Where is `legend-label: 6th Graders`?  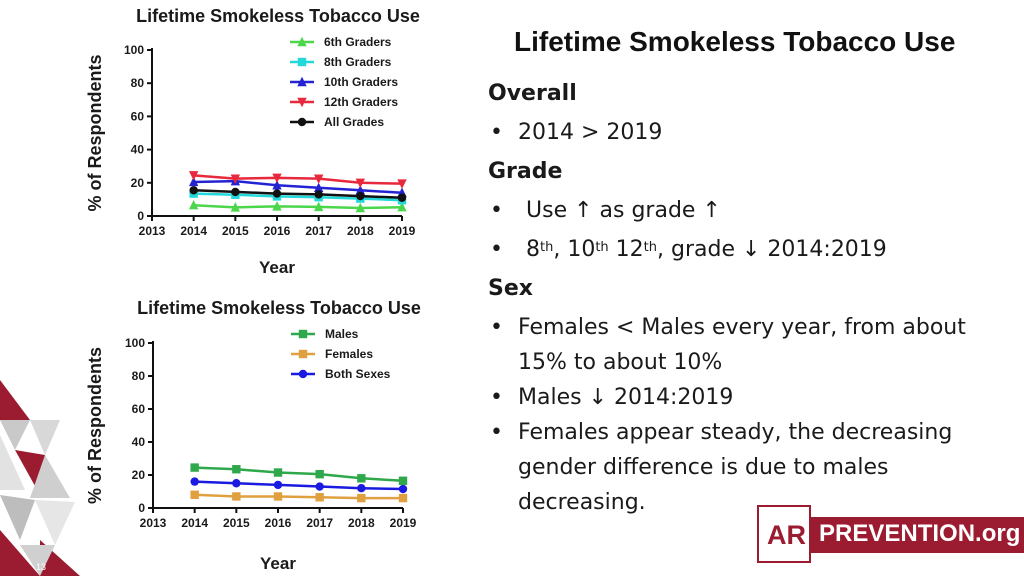 legend-label: 6th Graders is located at coordinates (358, 42).